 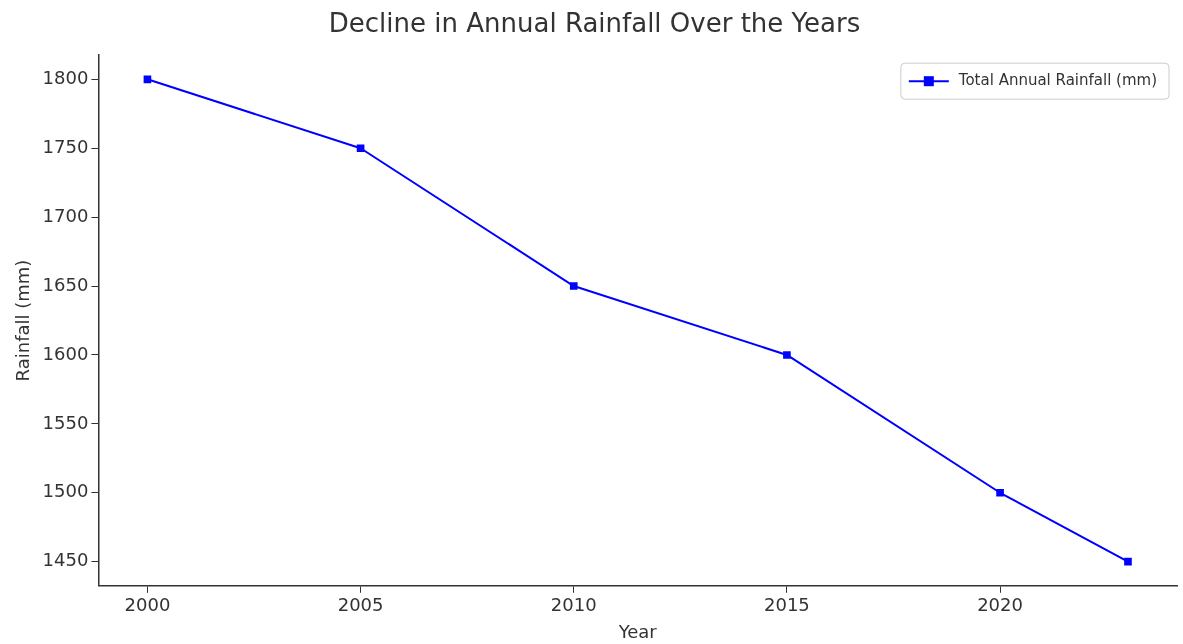 I want to click on y-axis-title: Rainfall (mm), so click(x=23, y=320).